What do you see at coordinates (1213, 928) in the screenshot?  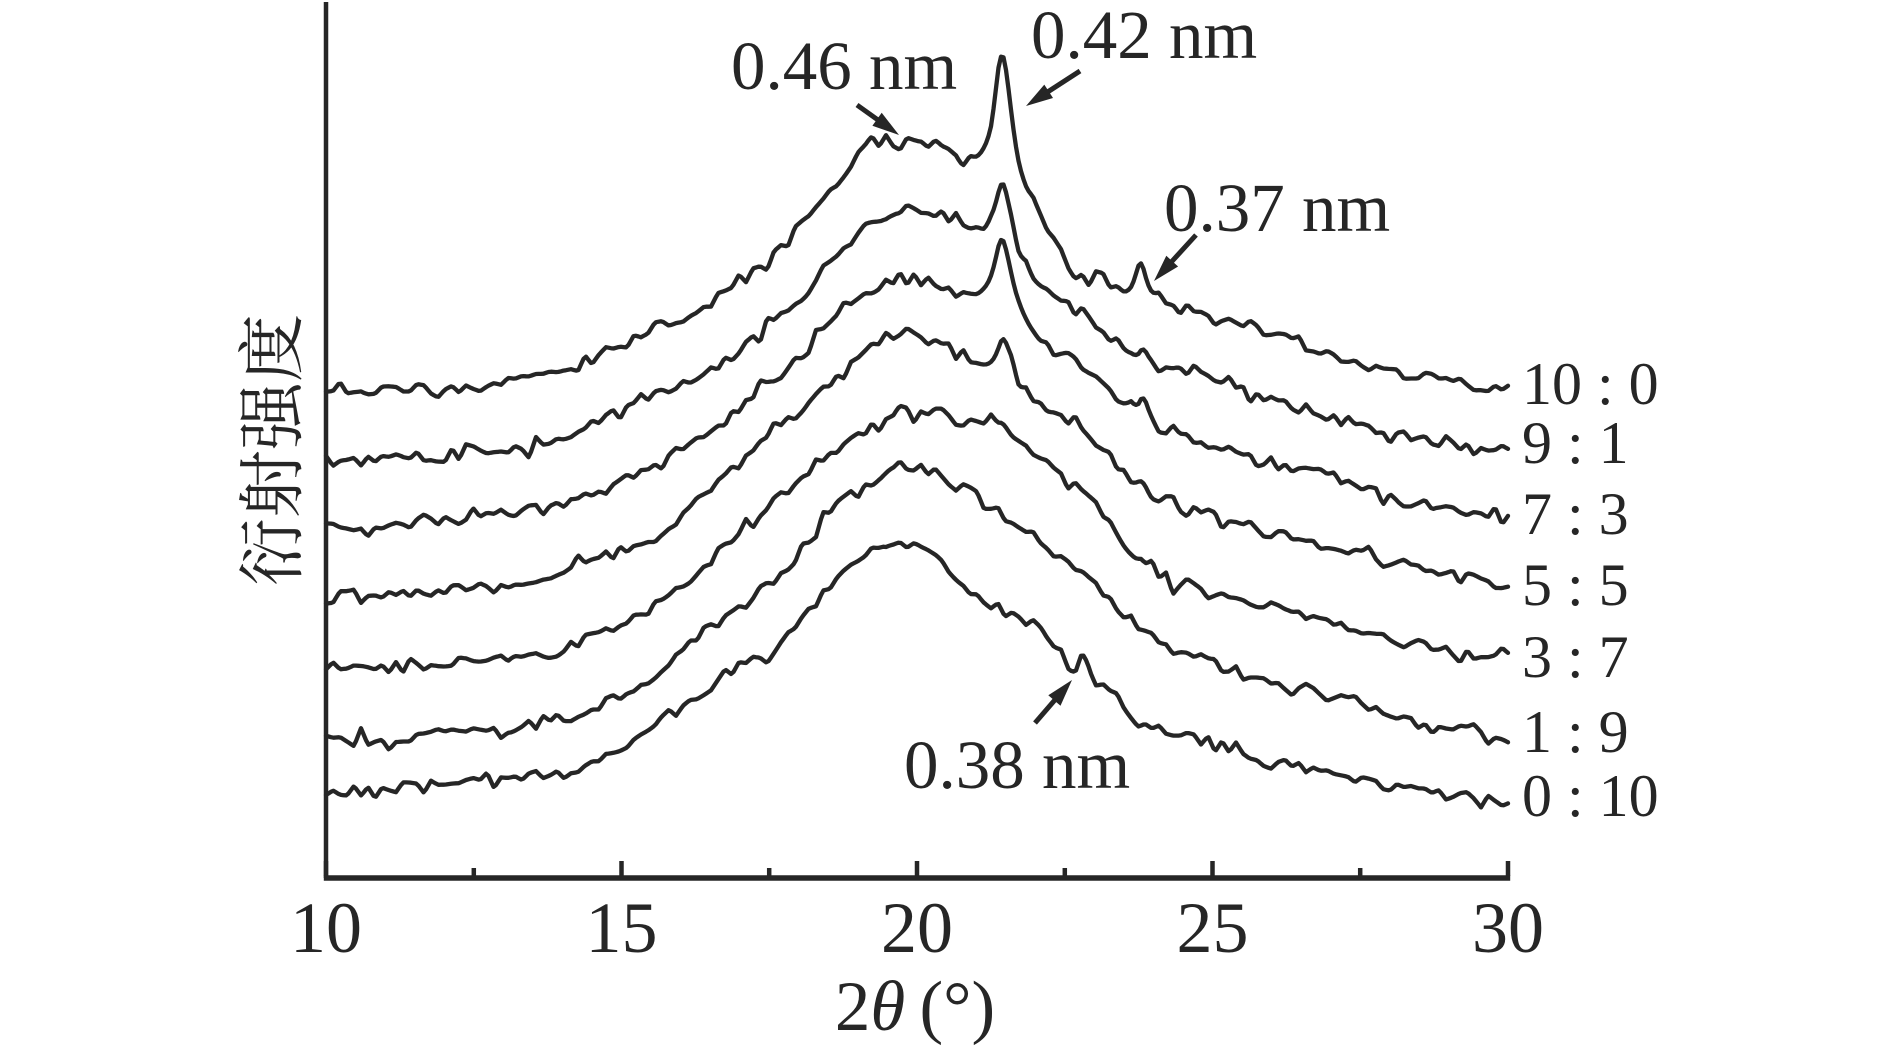 I see `svg-text: 25` at bounding box center [1213, 928].